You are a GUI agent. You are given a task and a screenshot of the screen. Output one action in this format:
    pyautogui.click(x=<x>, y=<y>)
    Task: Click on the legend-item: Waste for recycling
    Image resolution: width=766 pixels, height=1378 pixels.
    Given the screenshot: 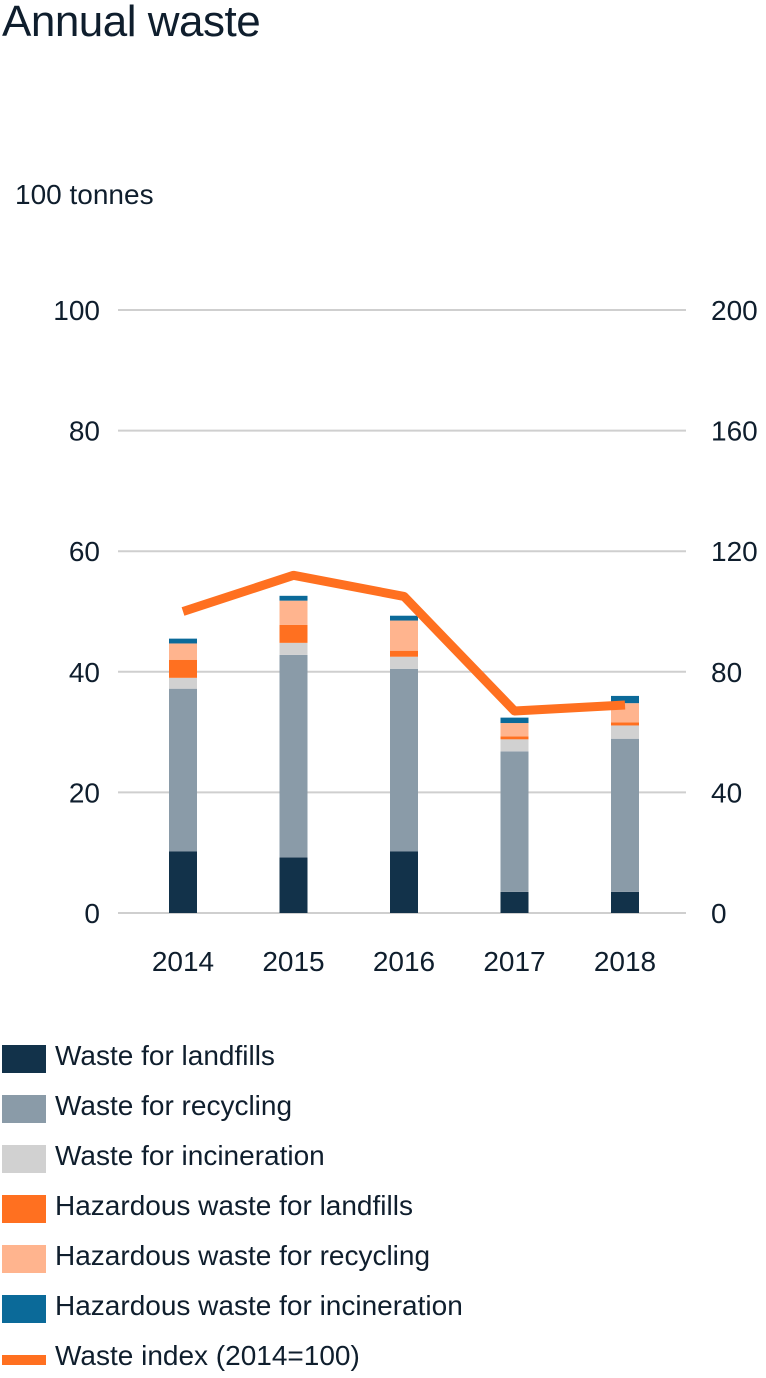 What is the action you would take?
    pyautogui.click(x=350, y=1106)
    